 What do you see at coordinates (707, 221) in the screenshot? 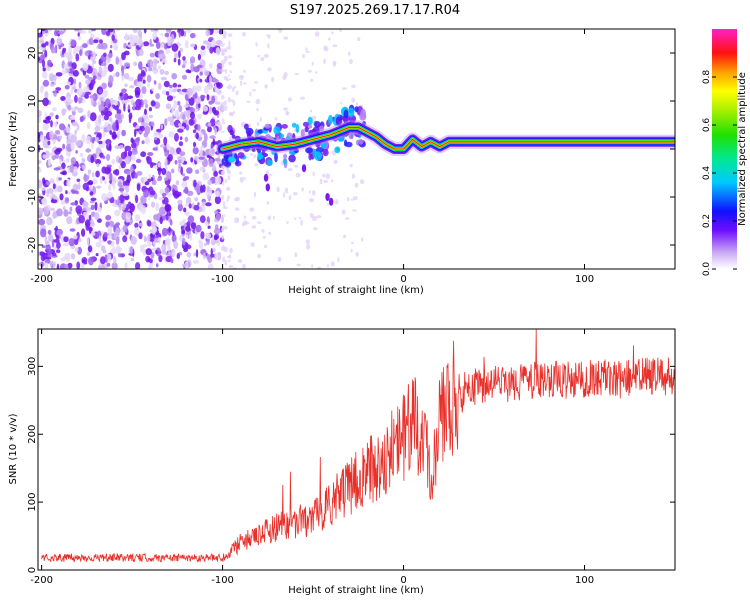
I see `colorbar-tick-label: 0.2` at bounding box center [707, 221].